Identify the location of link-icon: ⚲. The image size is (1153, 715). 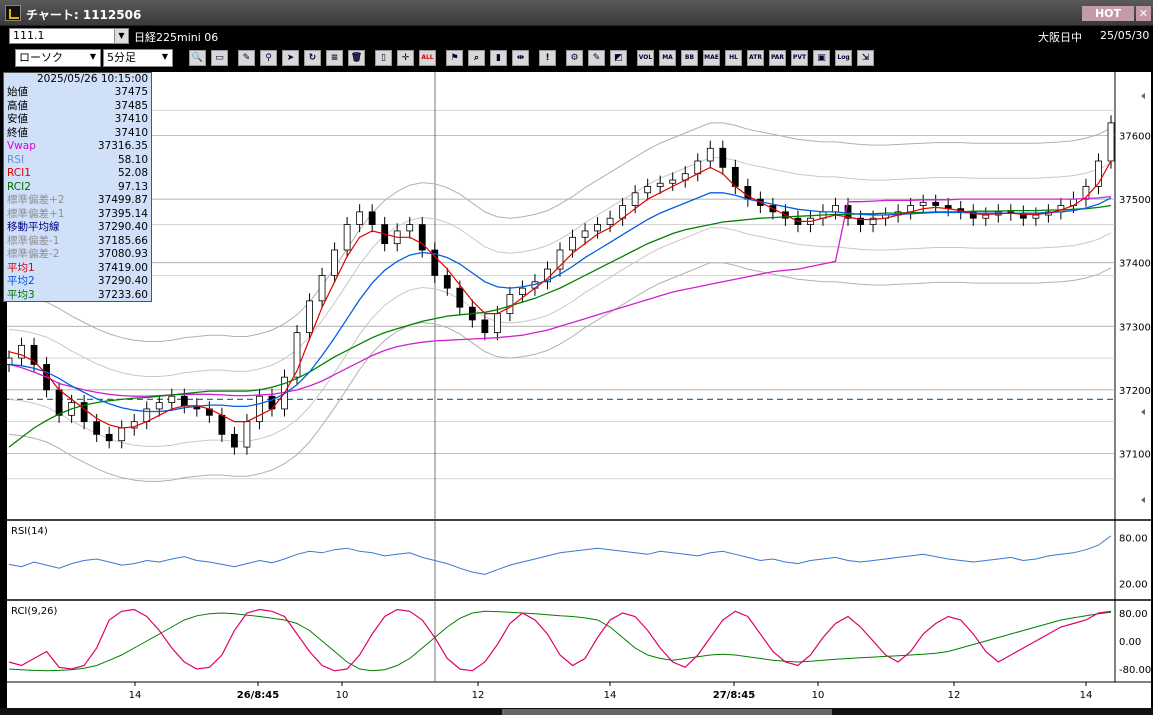
(268, 58).